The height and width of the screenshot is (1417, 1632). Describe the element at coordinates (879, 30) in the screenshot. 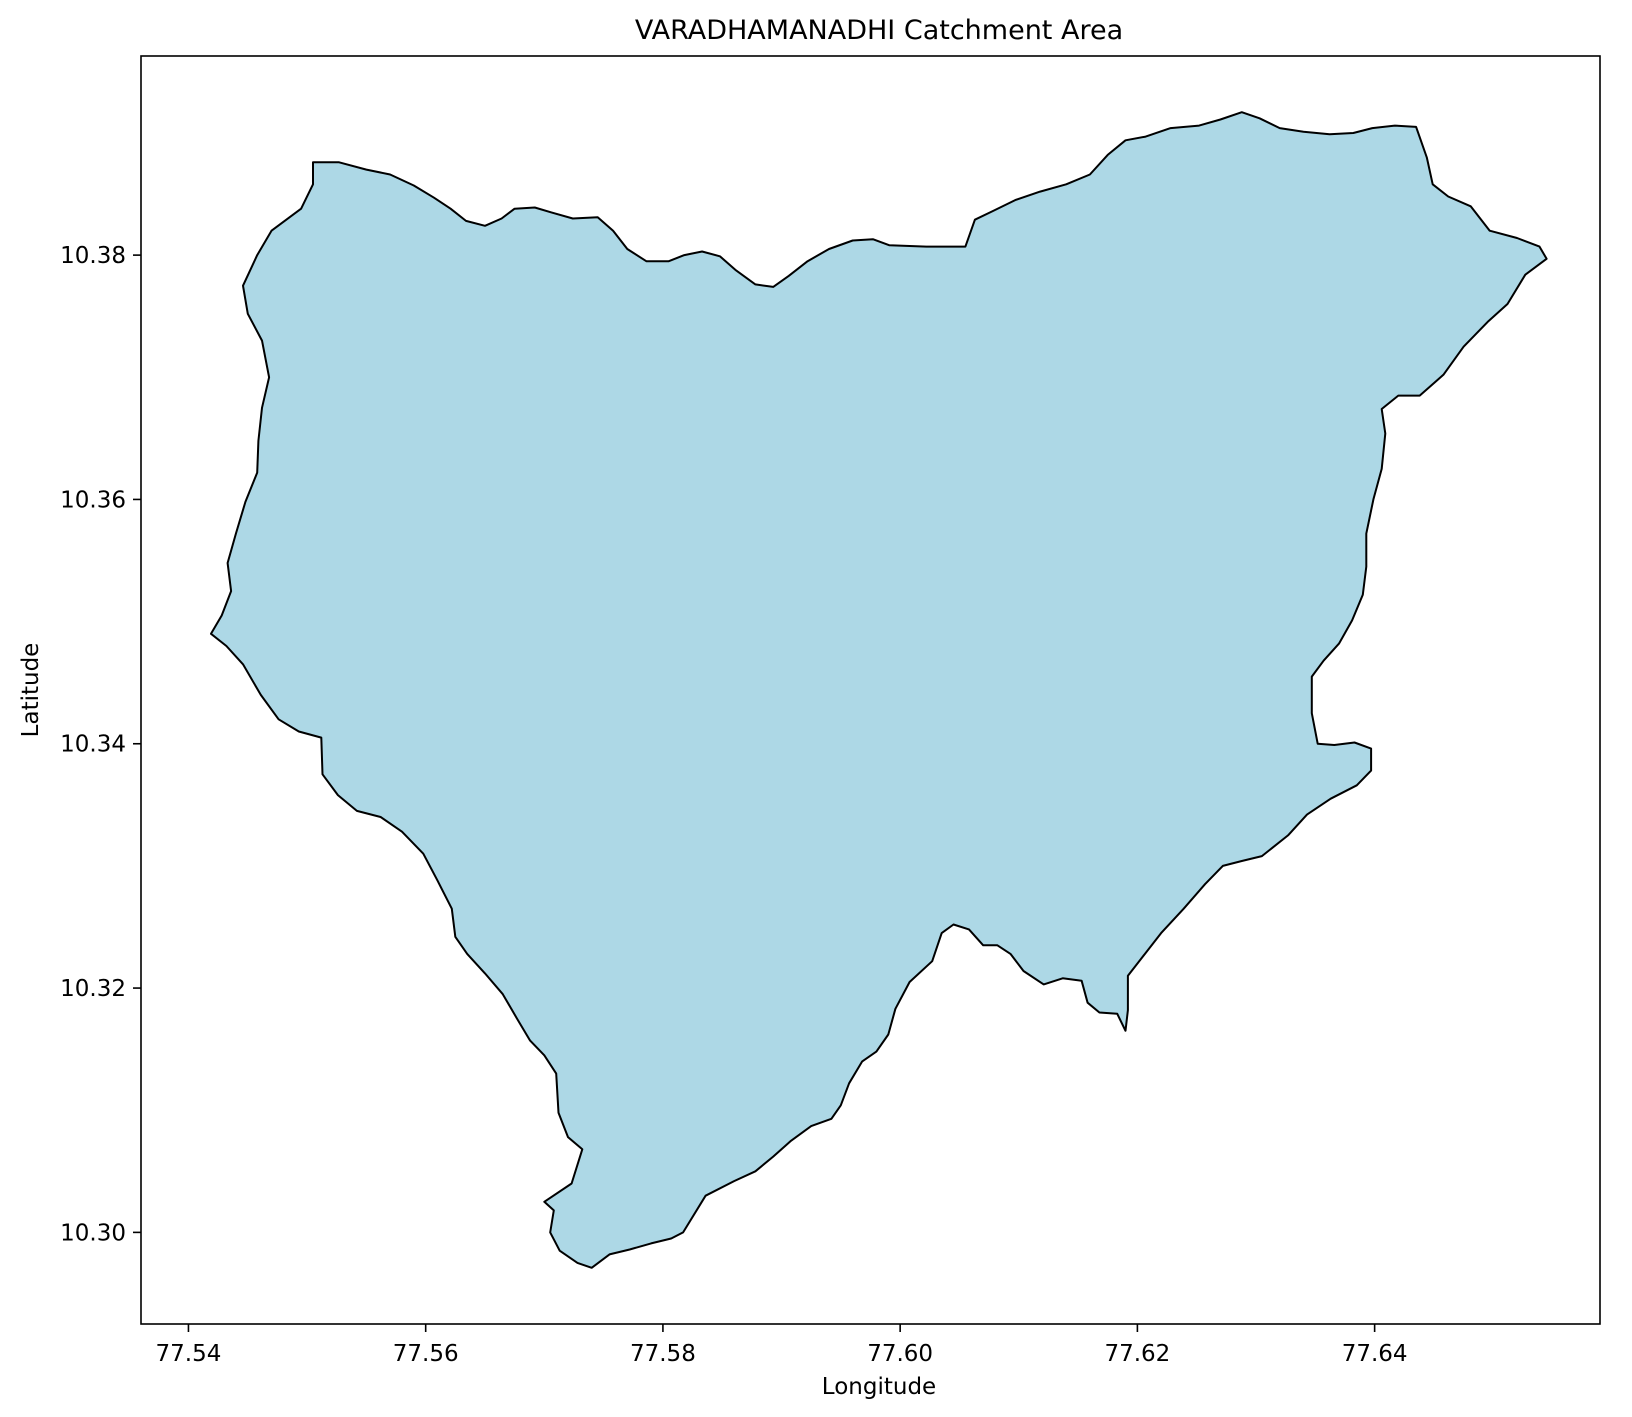

I see `chart-title: VARADHAMANADHI Catchment Area` at that location.